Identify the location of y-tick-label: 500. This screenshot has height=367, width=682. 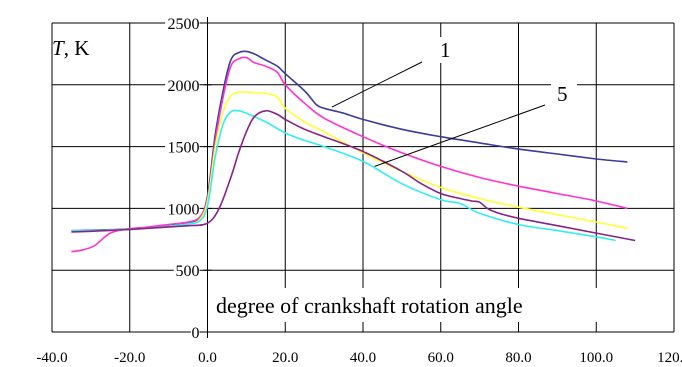
(188, 271).